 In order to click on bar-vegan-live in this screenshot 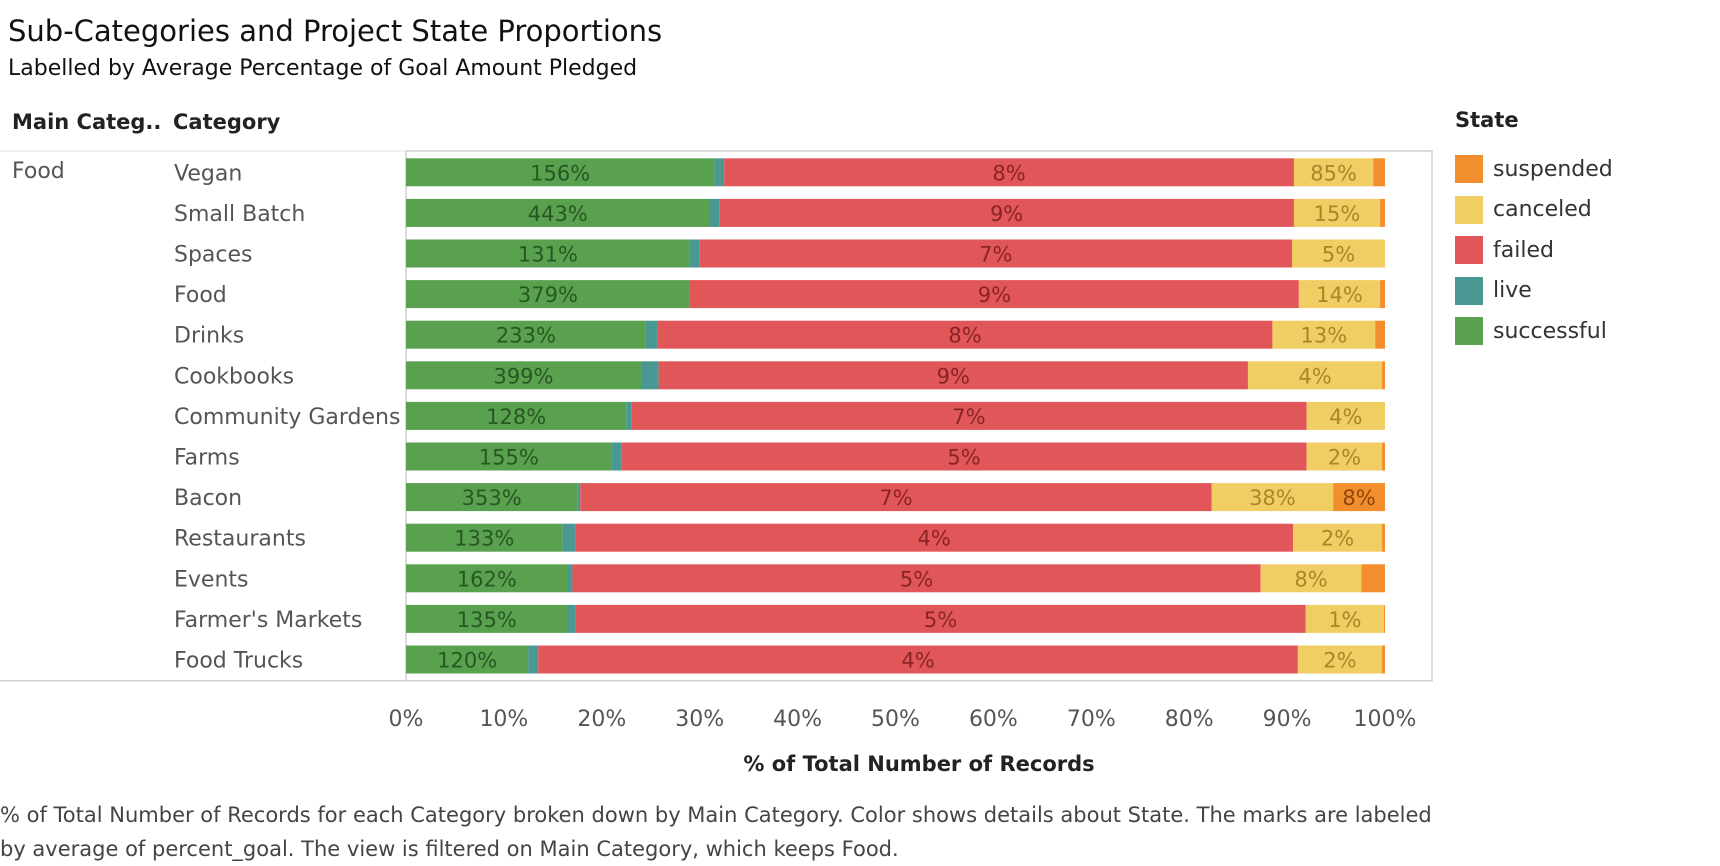, I will do `click(719, 172)`.